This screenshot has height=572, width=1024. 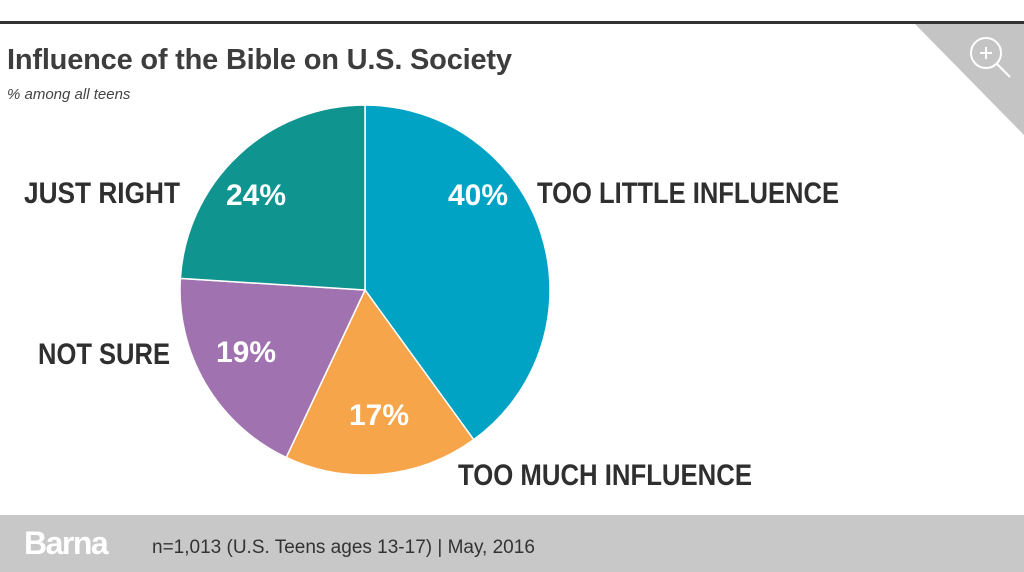 What do you see at coordinates (380, 382) in the screenshot?
I see `pie-slice-too-much-influence` at bounding box center [380, 382].